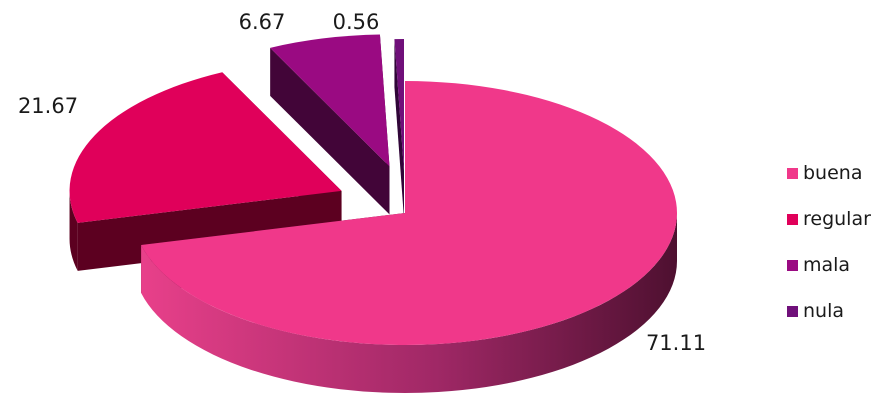  What do you see at coordinates (676, 343) in the screenshot?
I see `data-label-buena: 71.11` at bounding box center [676, 343].